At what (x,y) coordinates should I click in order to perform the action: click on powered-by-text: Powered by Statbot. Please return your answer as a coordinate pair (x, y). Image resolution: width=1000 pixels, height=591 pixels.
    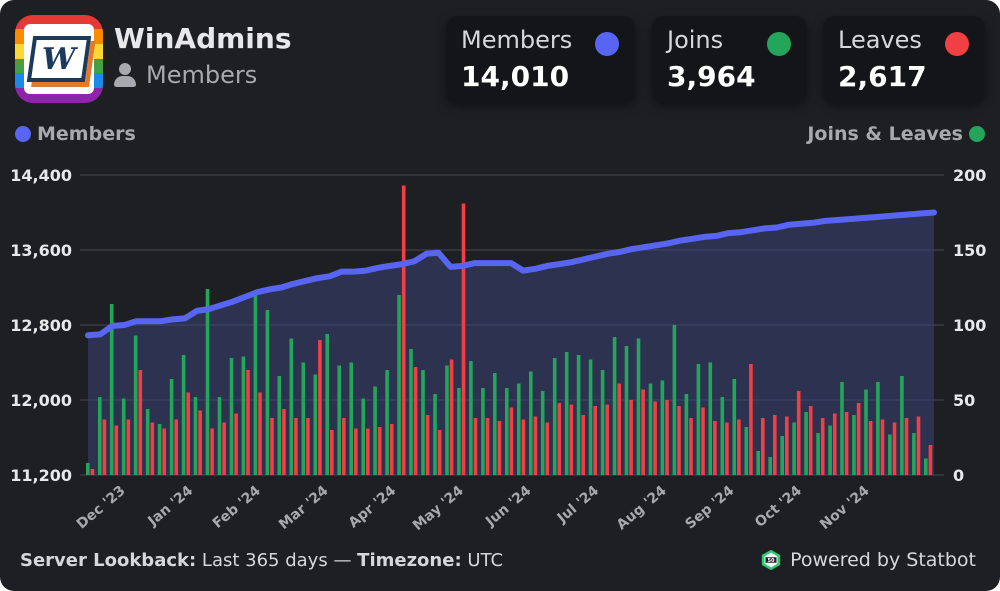
    Looking at the image, I should click on (883, 560).